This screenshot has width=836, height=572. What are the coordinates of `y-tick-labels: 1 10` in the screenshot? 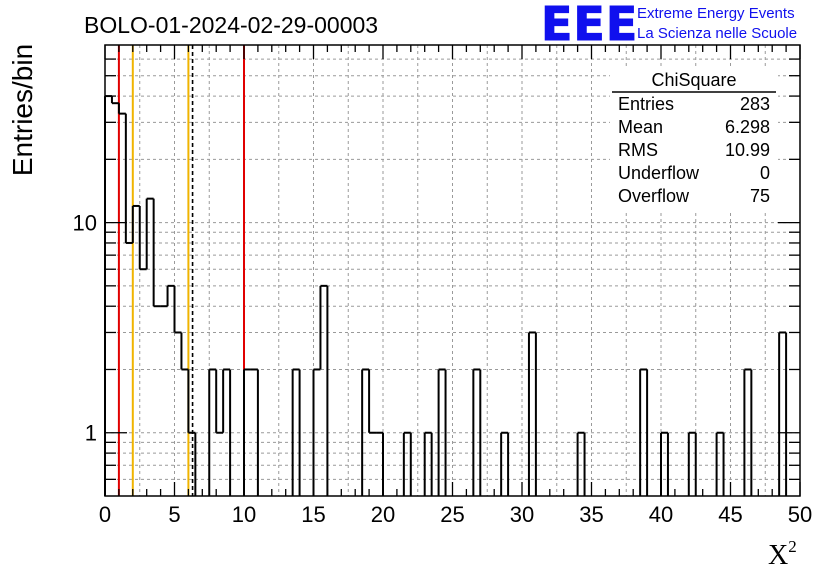 It's located at (85, 328).